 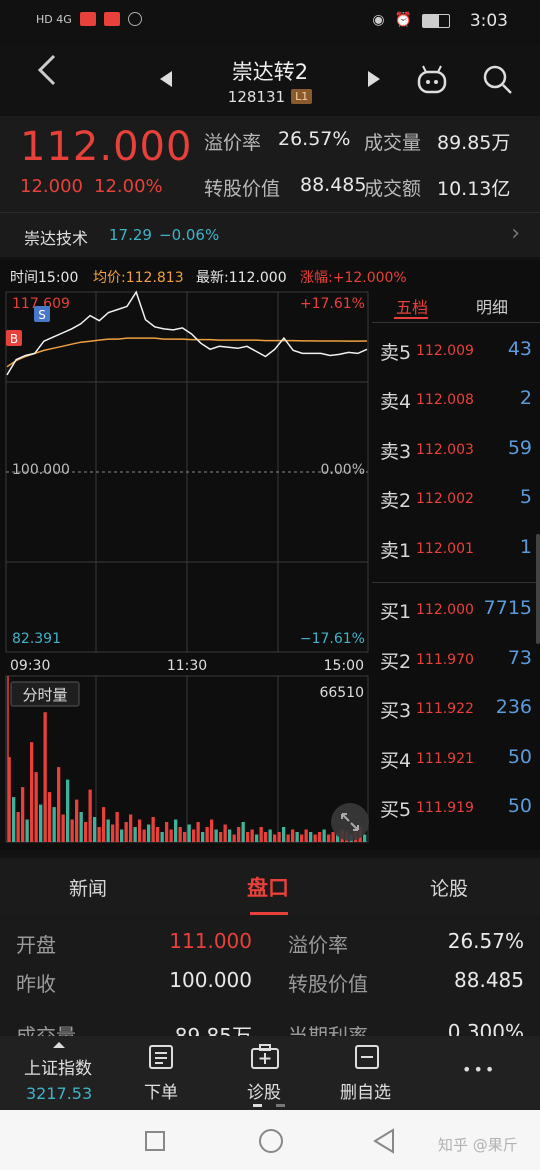 I want to click on home-icon, so click(x=271, y=1143).